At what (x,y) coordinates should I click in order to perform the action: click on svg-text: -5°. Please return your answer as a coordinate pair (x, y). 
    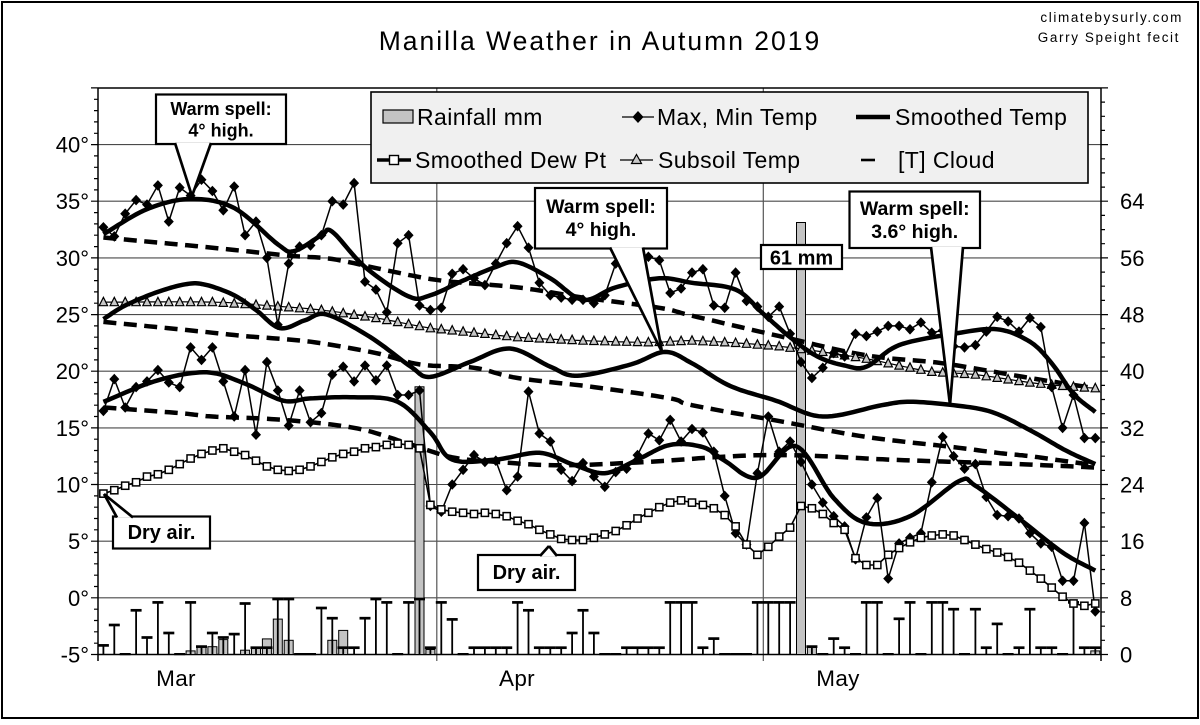
    Looking at the image, I should click on (75, 655).